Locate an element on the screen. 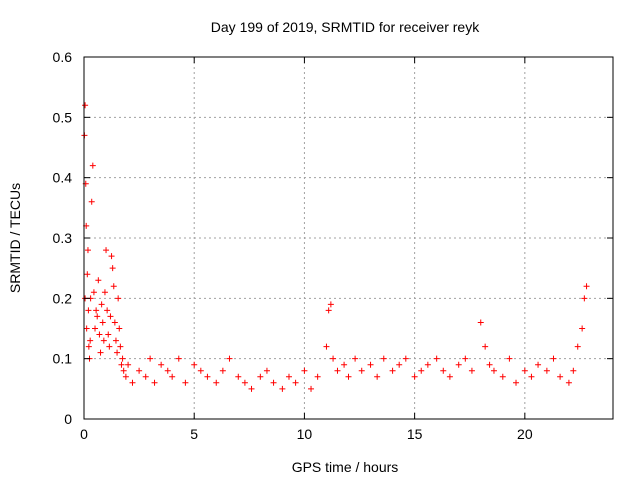 This screenshot has height=480, width=640. x-tick-label: 15 is located at coordinates (415, 434).